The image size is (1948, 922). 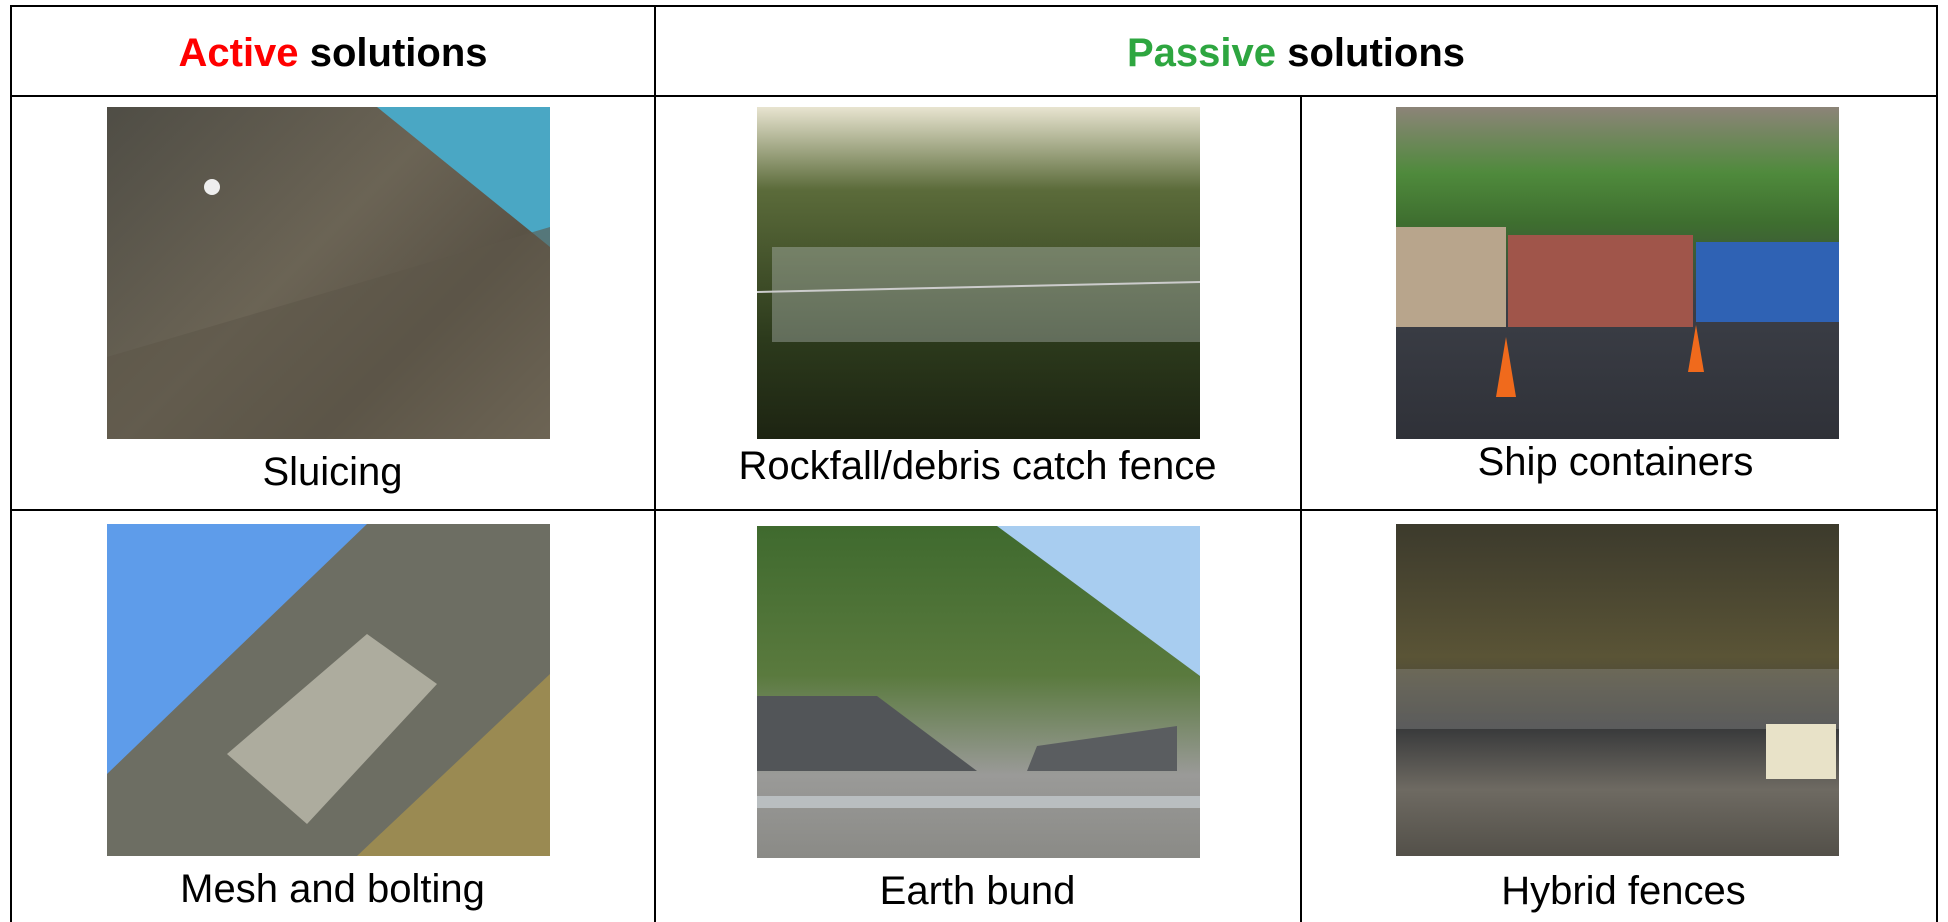 What do you see at coordinates (977, 891) in the screenshot?
I see `caption: Earth bund` at bounding box center [977, 891].